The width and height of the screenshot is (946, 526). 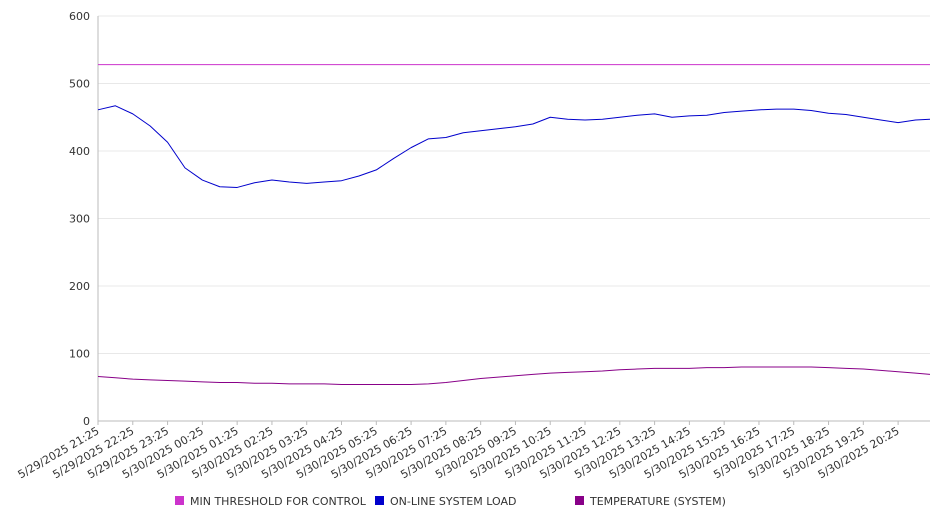 I want to click on y-axis-ticks: 0 100 200 300 400 500 600, so click(x=79, y=219).